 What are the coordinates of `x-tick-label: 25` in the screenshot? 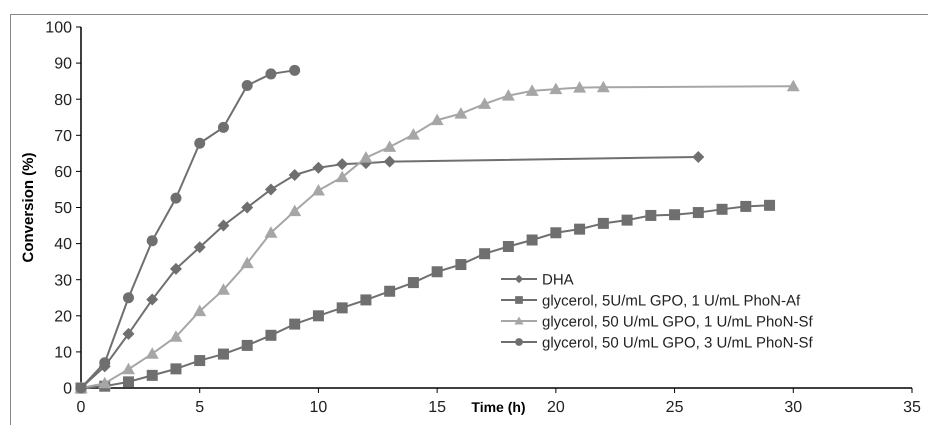 It's located at (675, 407).